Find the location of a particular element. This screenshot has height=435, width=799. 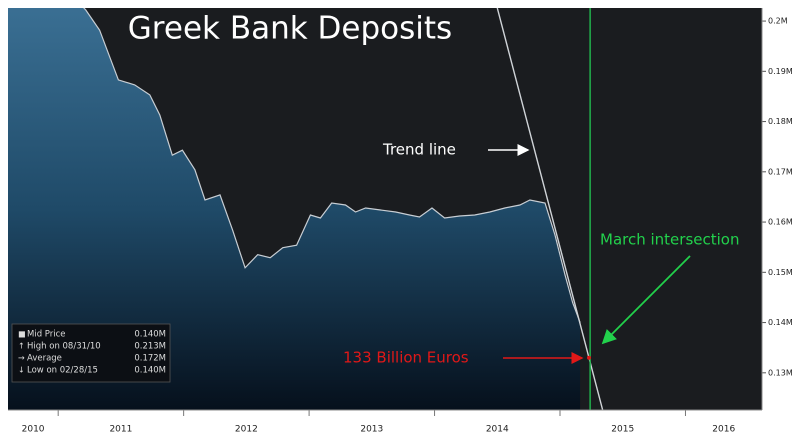

legend-symbol: ↑ is located at coordinates (21, 346).